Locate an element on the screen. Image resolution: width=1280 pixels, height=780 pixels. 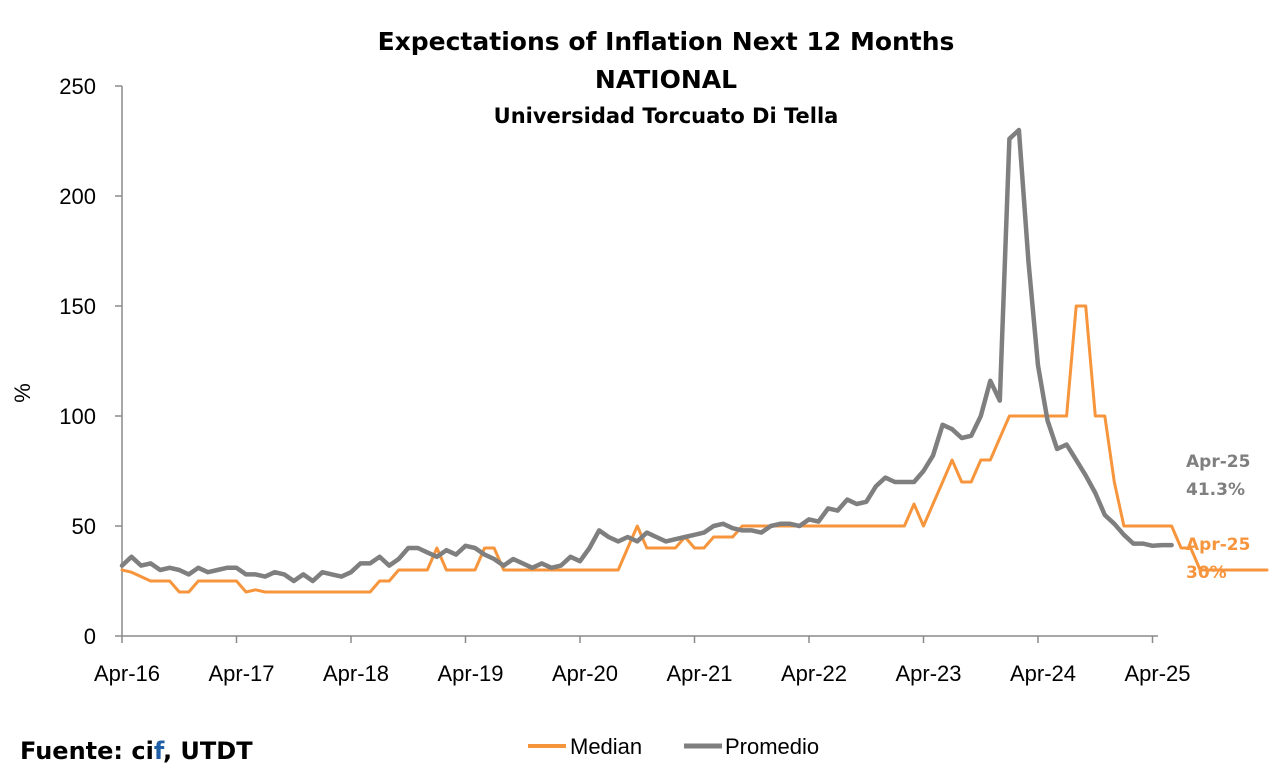
y-tick-label: 150 is located at coordinates (77, 306).